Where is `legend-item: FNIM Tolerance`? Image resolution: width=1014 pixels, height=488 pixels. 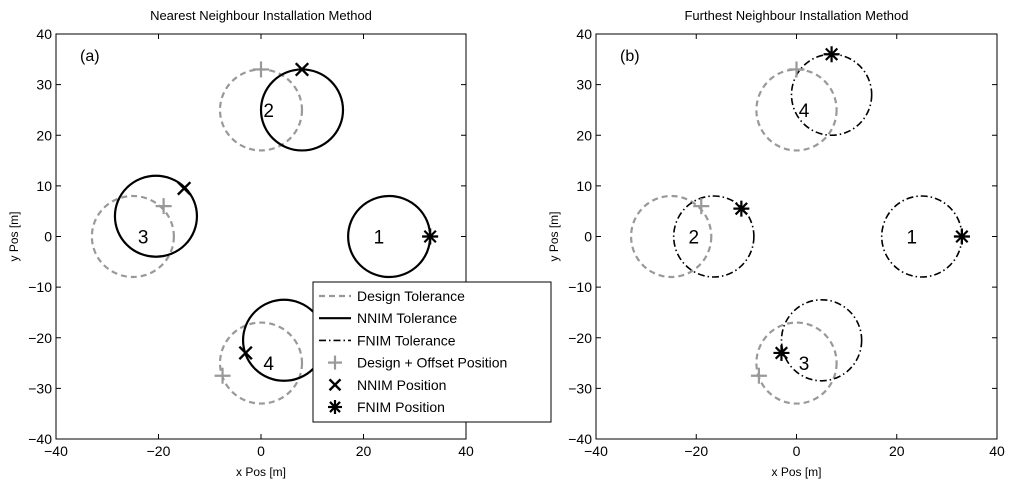
legend-item: FNIM Tolerance is located at coordinates (387, 340).